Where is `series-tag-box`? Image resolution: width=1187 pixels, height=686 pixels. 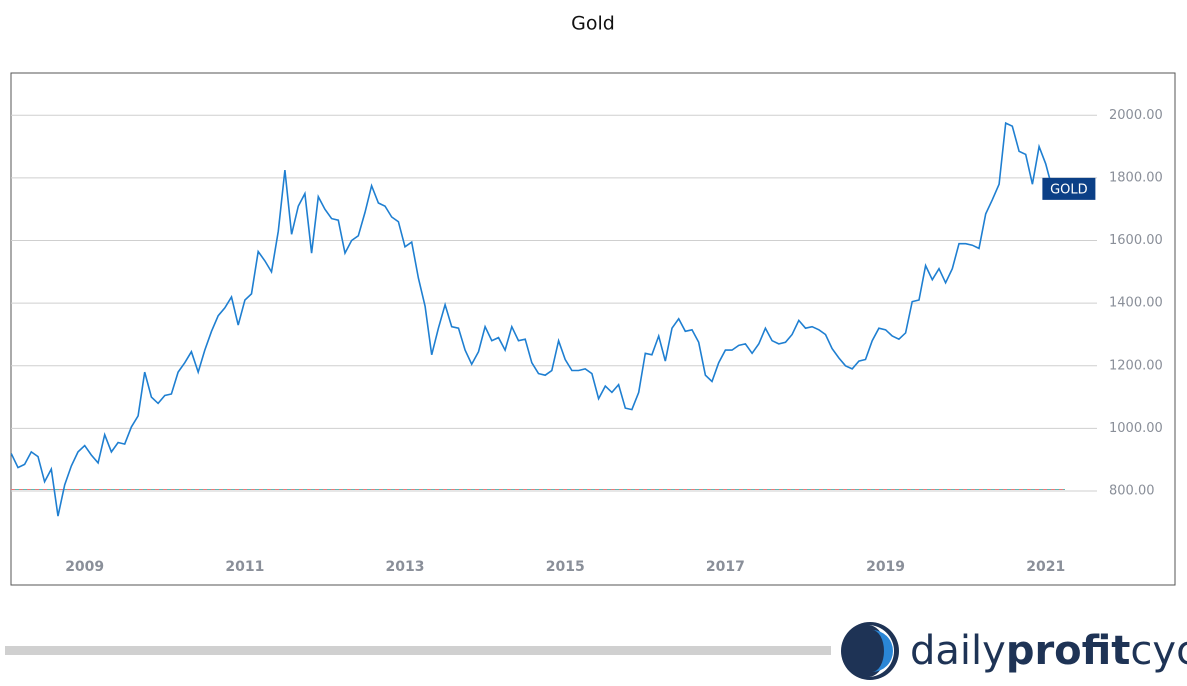 series-tag-box is located at coordinates (1069, 188).